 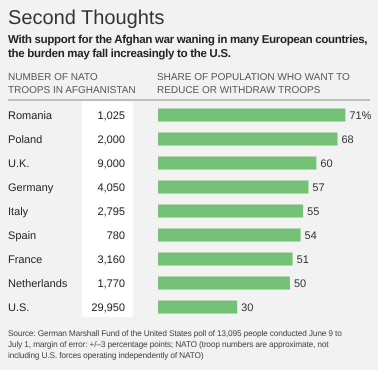 What do you see at coordinates (318, 188) in the screenshot?
I see `data-label: 57` at bounding box center [318, 188].